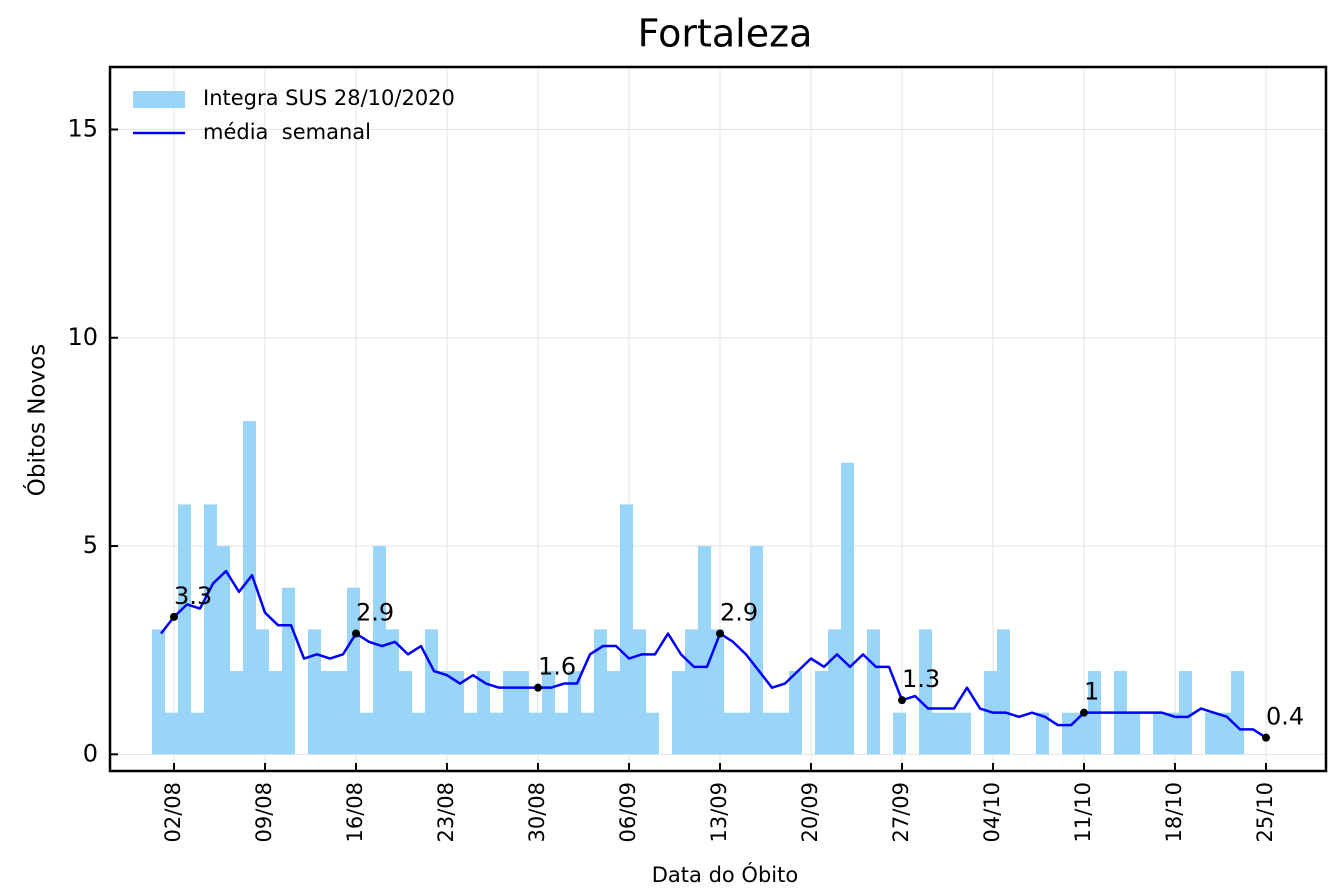 This screenshot has width=1328, height=890. I want to click on annotation-label: 1, so click(1091, 692).